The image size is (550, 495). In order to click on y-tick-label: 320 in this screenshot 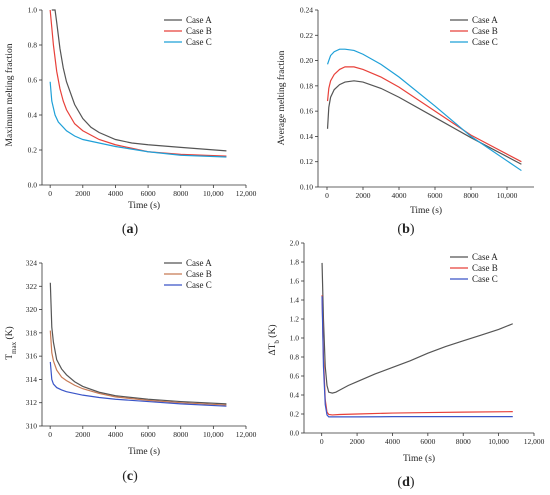, I will do `click(32, 309)`.